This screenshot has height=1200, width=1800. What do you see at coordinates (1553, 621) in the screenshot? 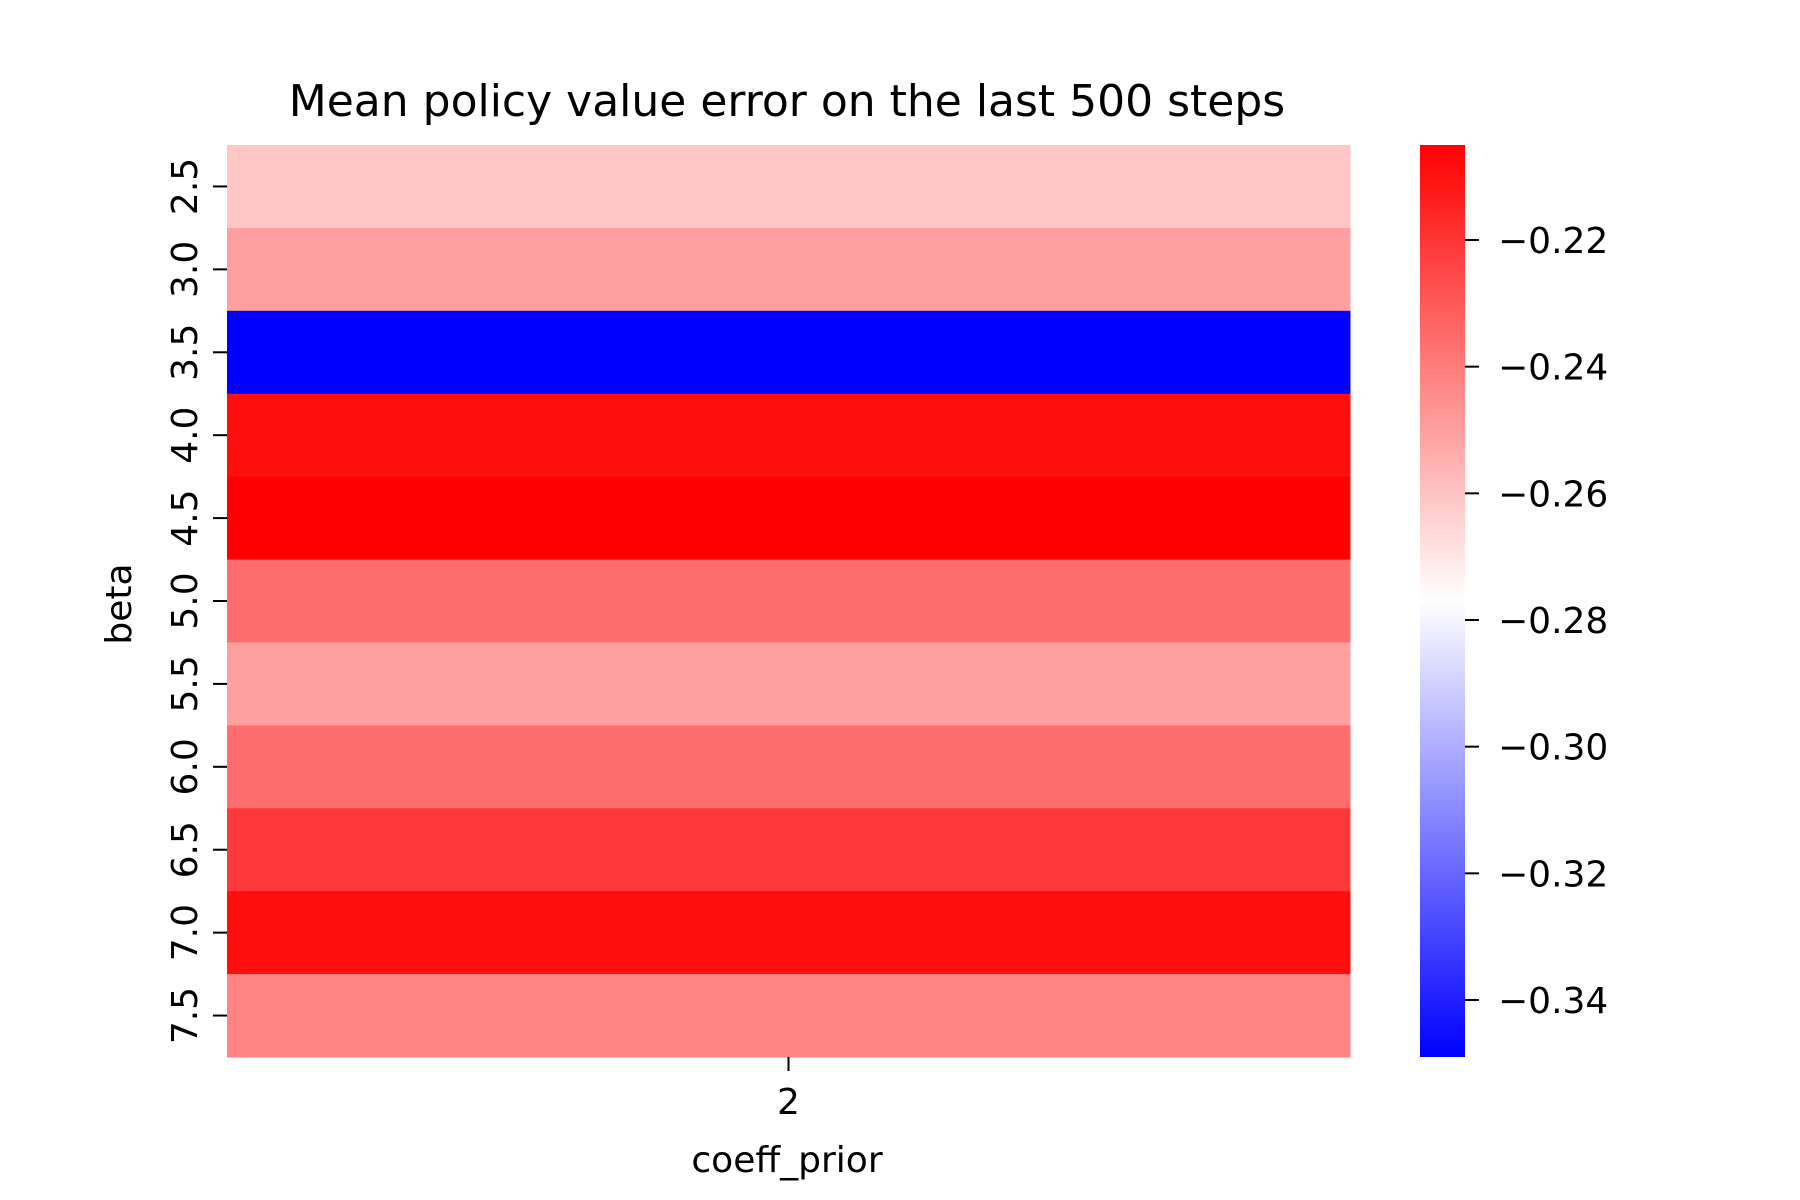
I see `colorbar-tick-label: −0.28` at bounding box center [1553, 621].